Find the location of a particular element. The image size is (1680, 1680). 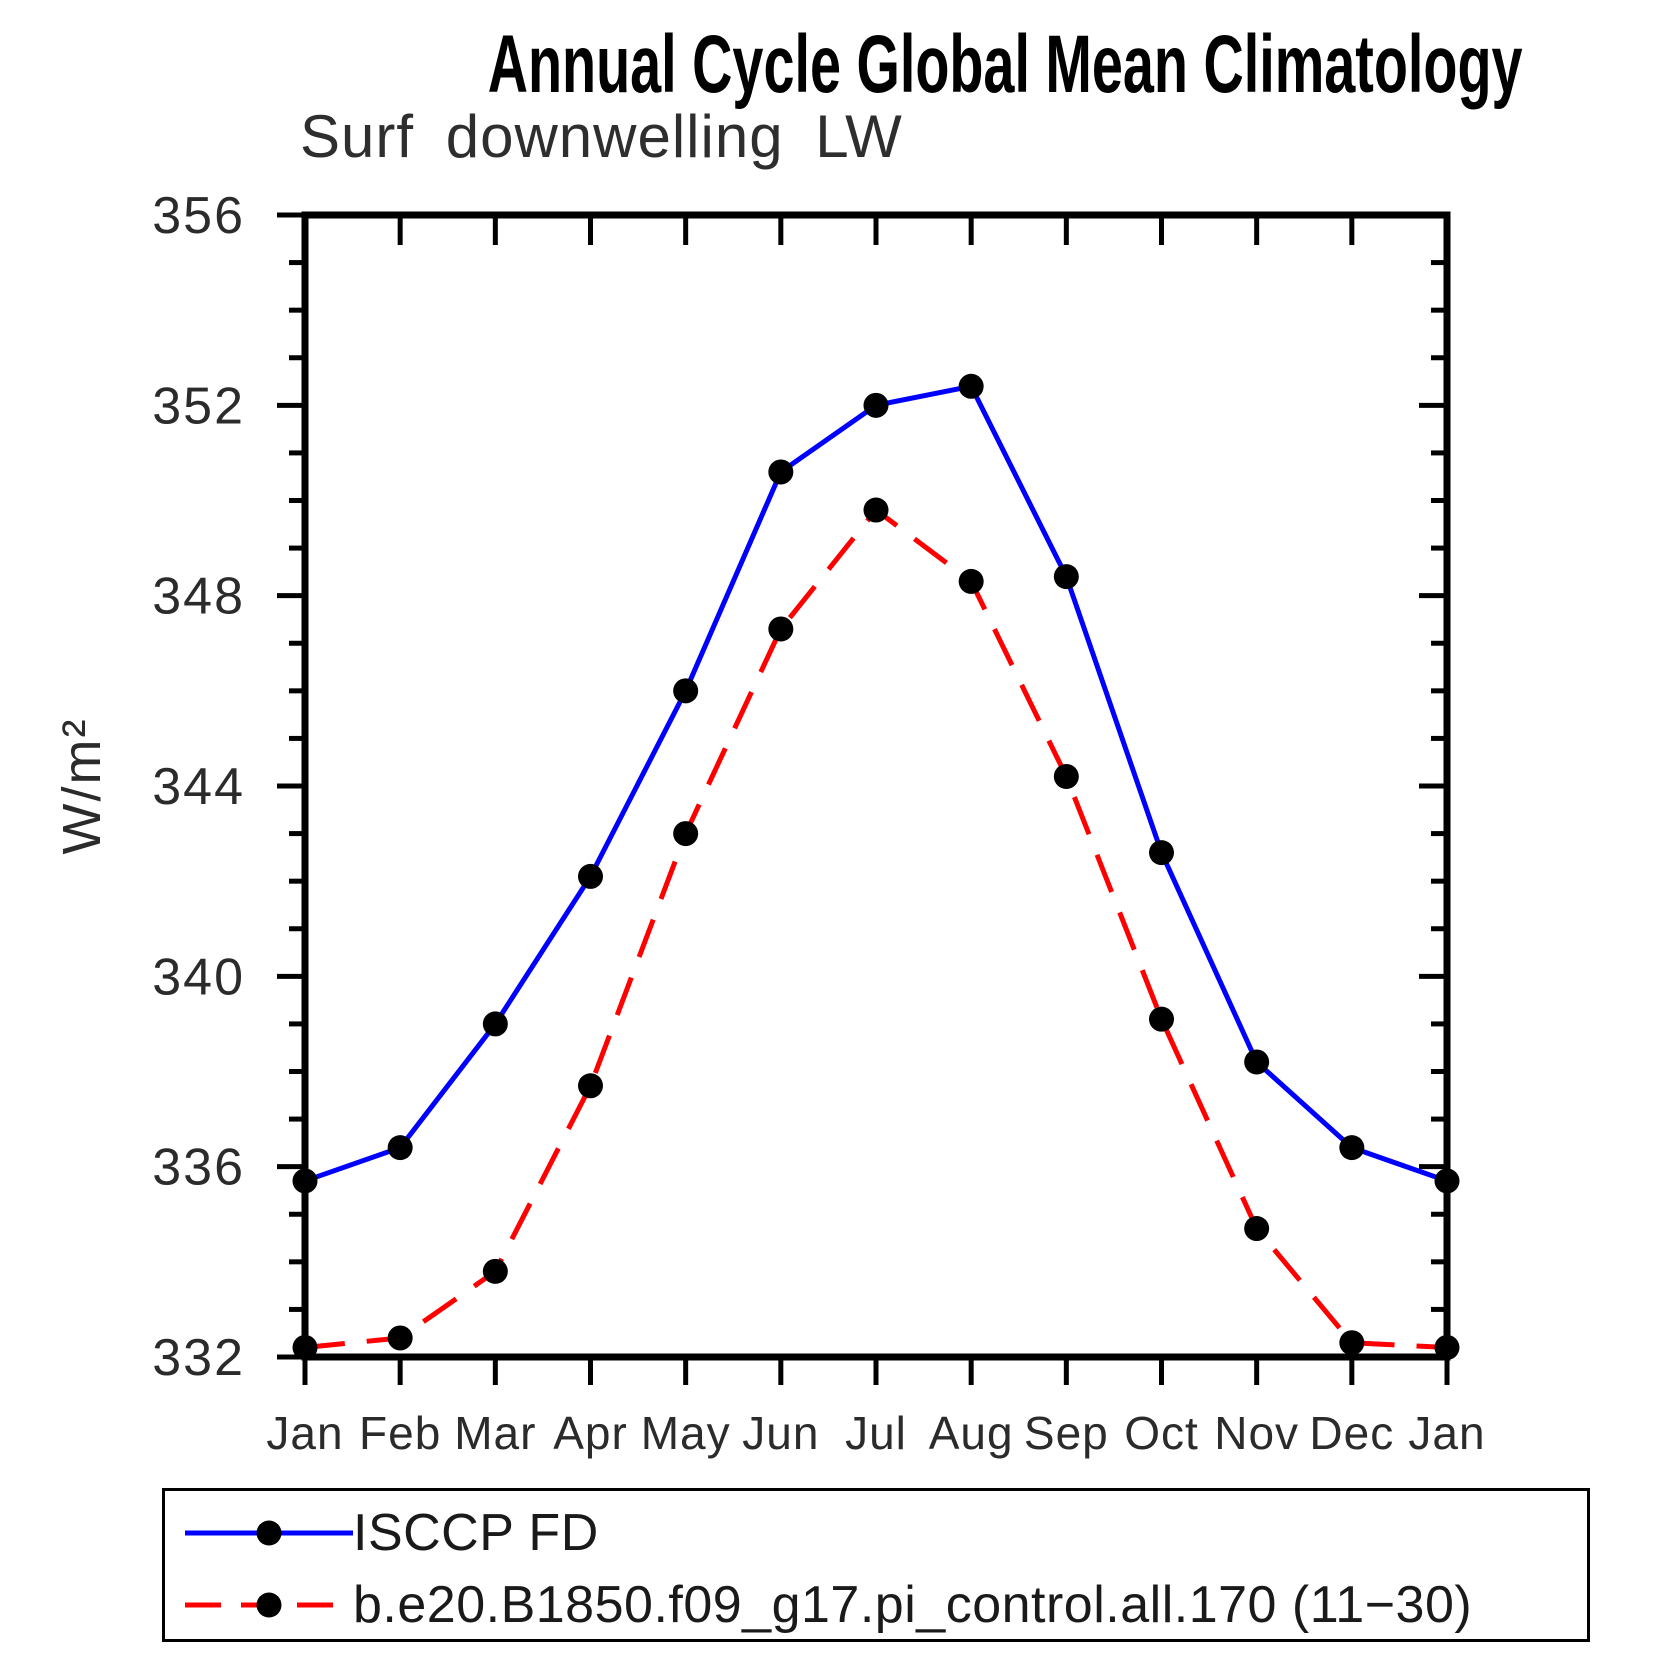

x-tick-label: Aug is located at coordinates (971, 1433).